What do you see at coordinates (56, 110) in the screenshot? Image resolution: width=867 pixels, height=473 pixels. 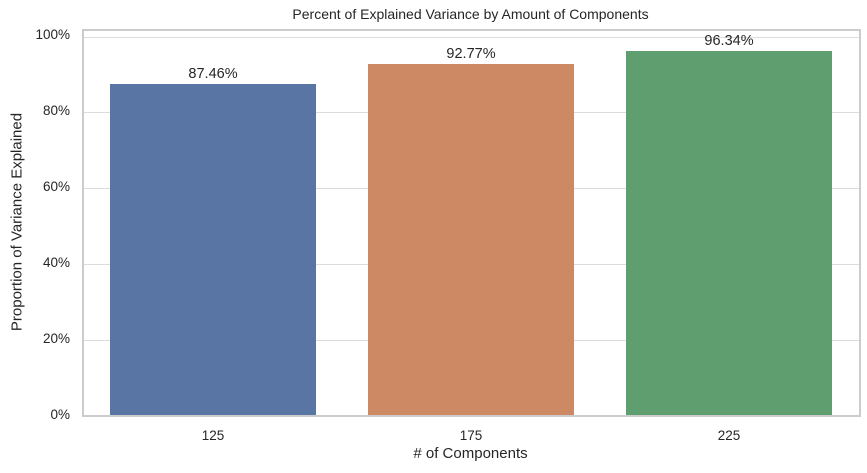 I see `y-tick-80: 80%` at bounding box center [56, 110].